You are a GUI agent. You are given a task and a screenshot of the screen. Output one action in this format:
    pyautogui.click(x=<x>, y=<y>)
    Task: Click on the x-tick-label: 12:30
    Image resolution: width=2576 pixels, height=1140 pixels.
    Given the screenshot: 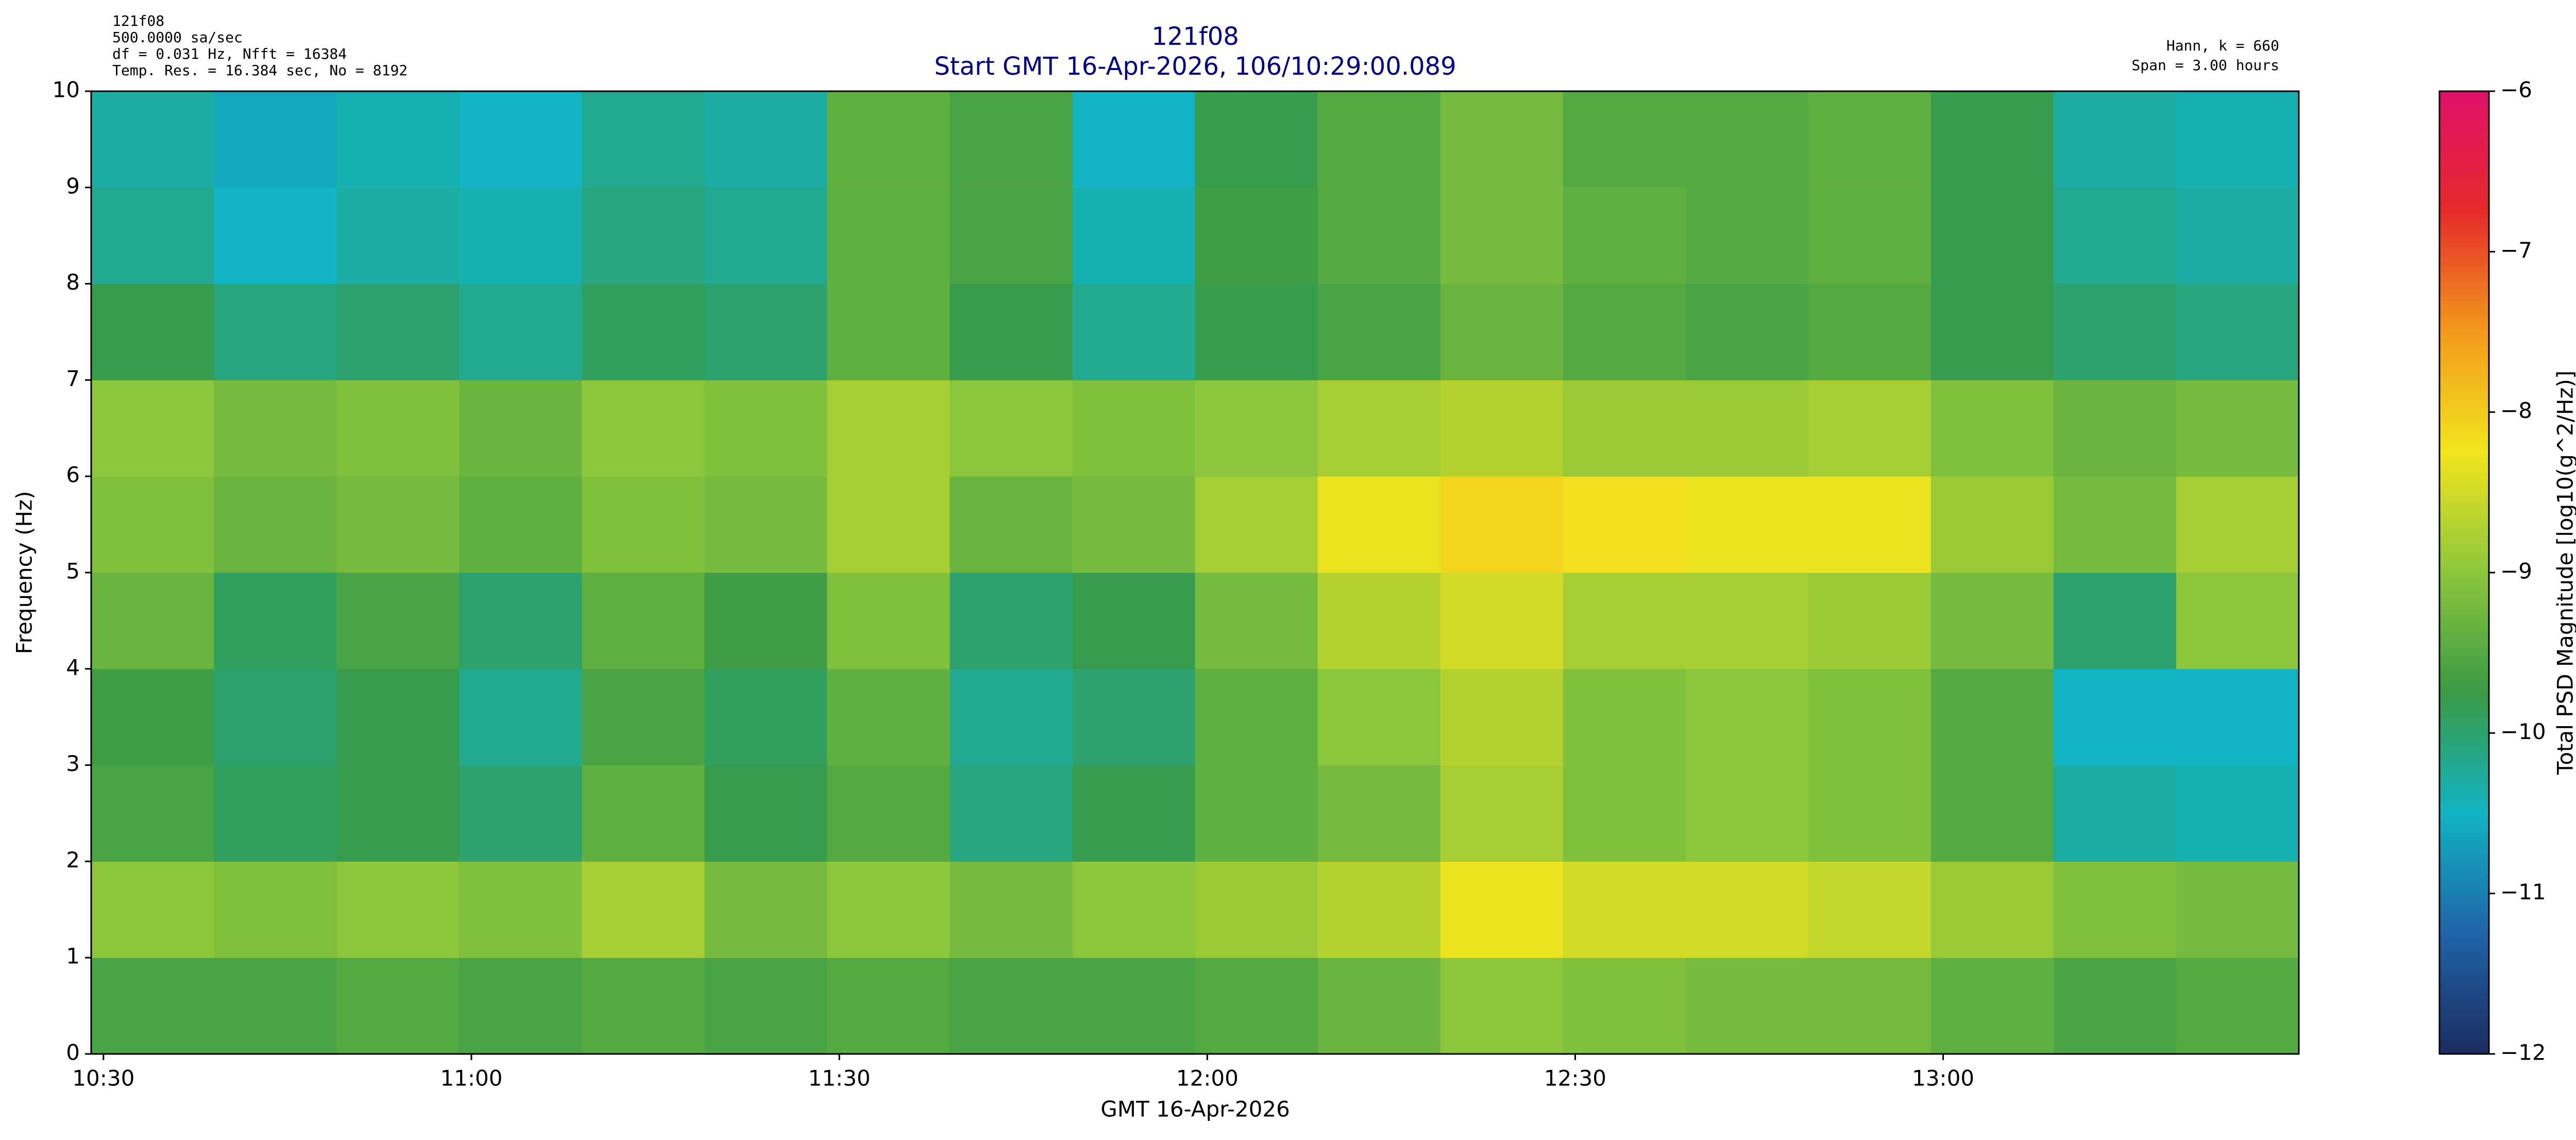 What is the action you would take?
    pyautogui.click(x=1575, y=1078)
    